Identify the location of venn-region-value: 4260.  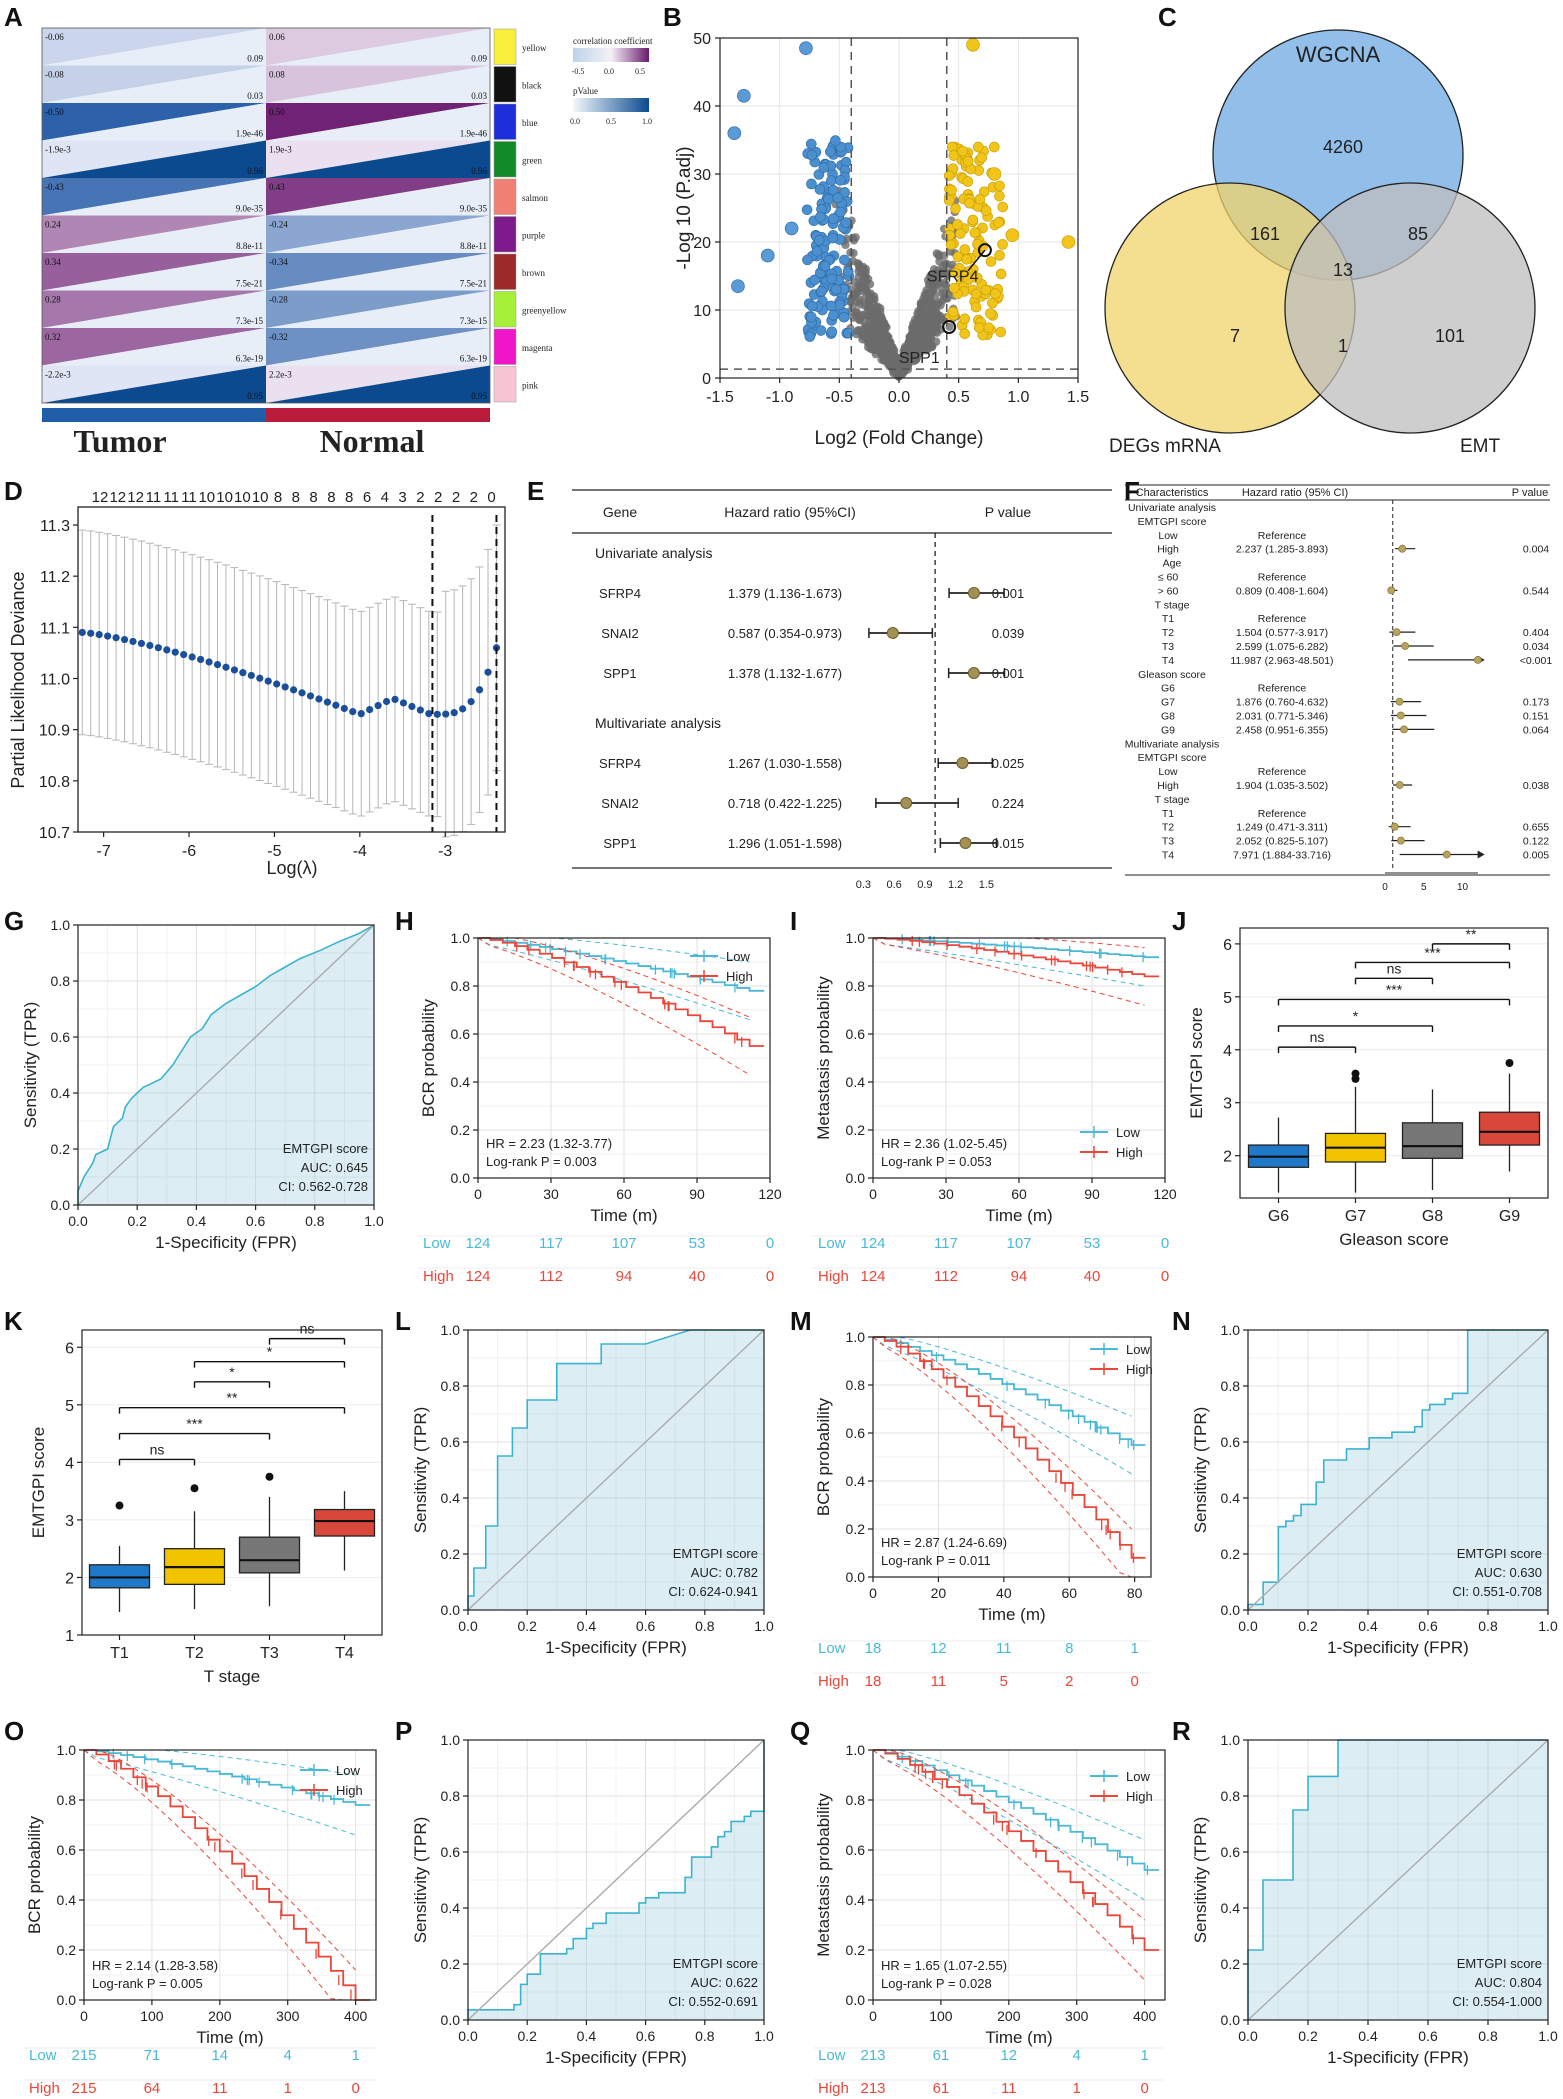
(1343, 147).